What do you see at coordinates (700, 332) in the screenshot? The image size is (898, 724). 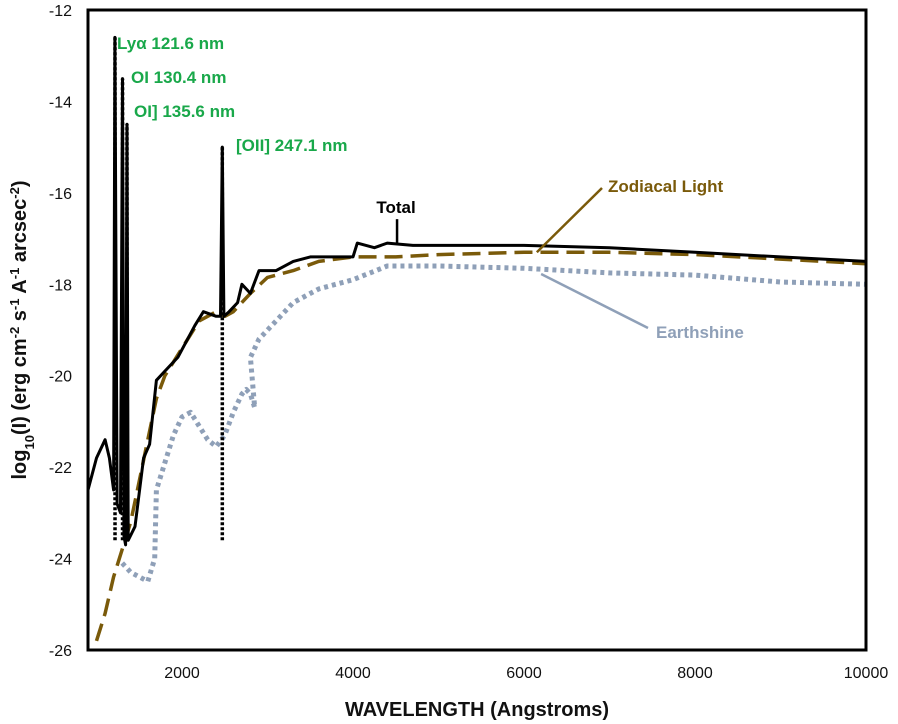 I see `earthshine-label: Earthshine` at bounding box center [700, 332].